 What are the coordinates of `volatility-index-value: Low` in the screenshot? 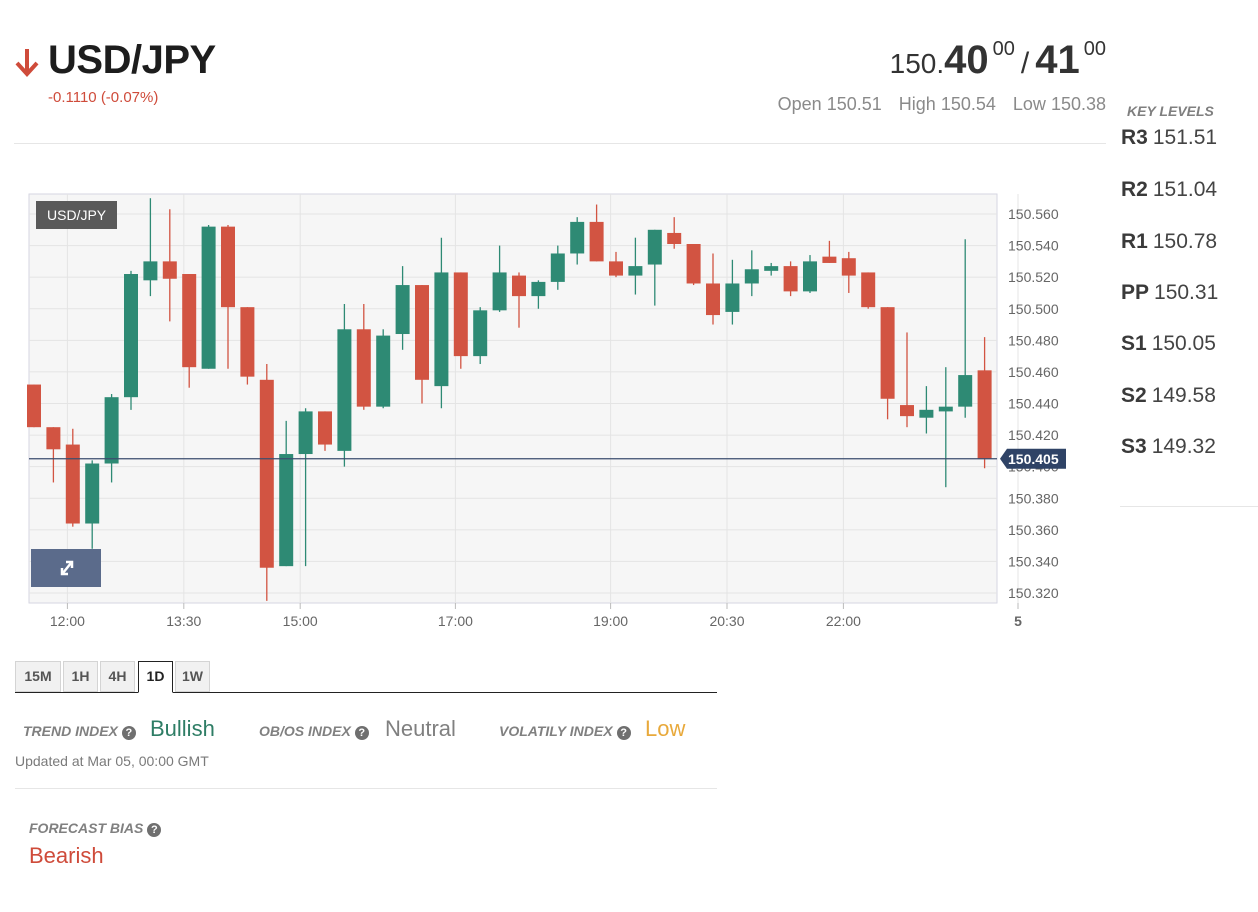 It's located at (665, 728).